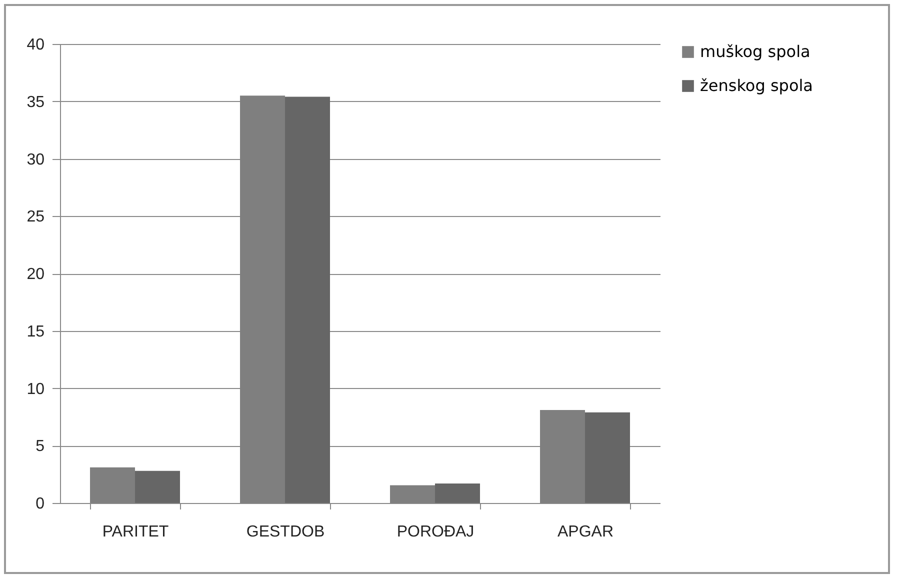 Image resolution: width=898 pixels, height=582 pixels. Describe the element at coordinates (755, 51) in the screenshot. I see `legend-label: muškog spola` at that location.